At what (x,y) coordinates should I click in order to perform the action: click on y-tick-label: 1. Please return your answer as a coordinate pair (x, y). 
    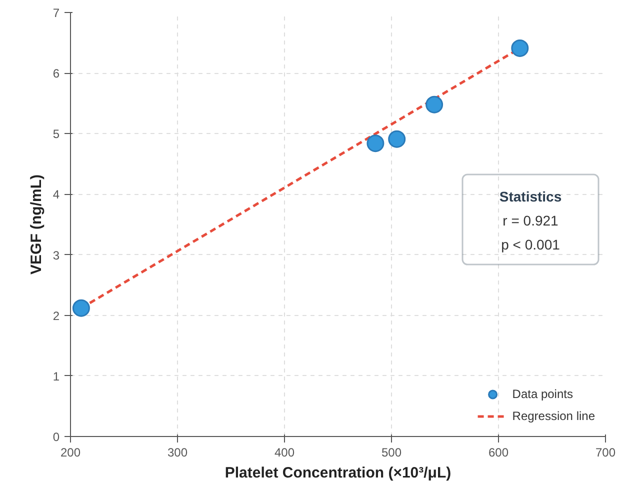
    Looking at the image, I should click on (56, 376).